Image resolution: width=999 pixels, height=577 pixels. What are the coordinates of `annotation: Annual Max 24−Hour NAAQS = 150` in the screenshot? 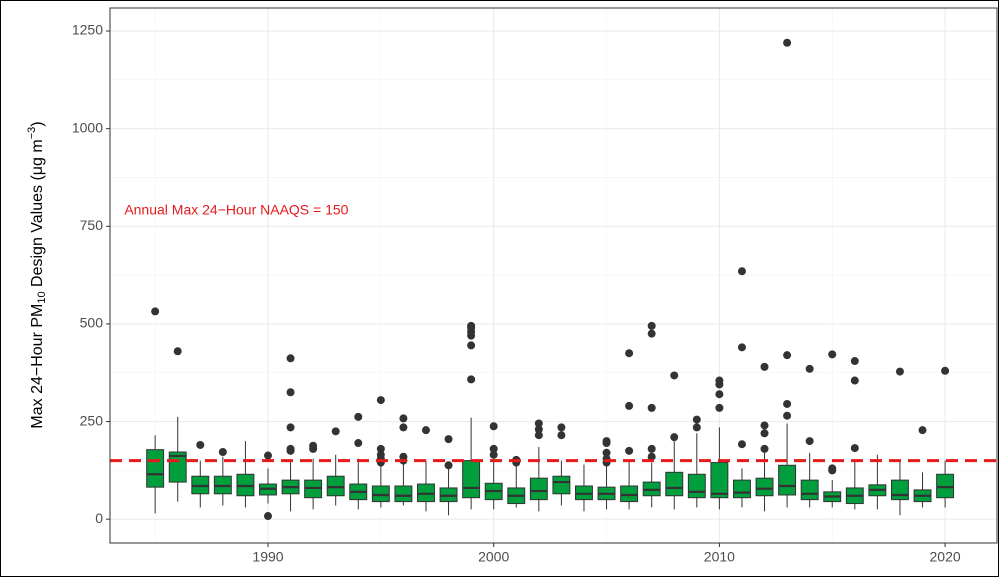 It's located at (236, 209).